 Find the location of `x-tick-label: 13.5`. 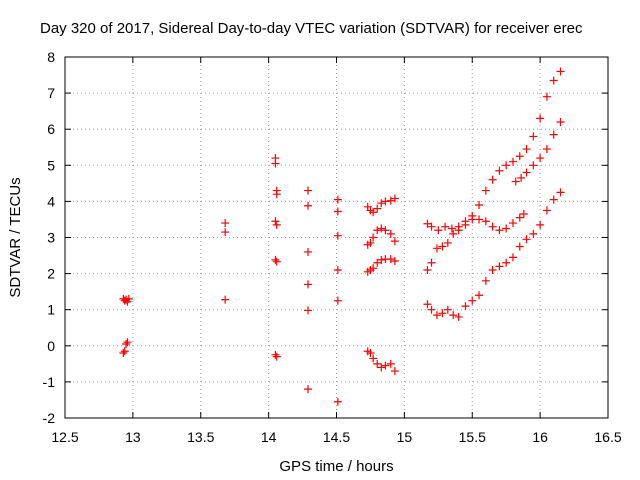

x-tick-label: 13.5 is located at coordinates (200, 437).